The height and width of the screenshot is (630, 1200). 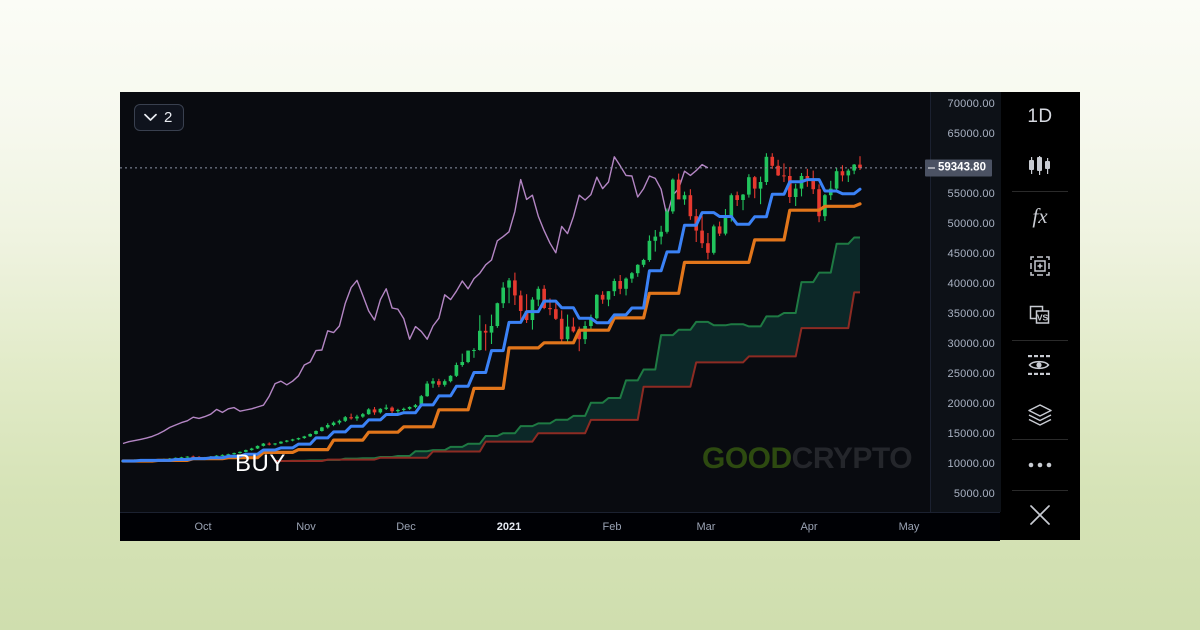 I want to click on close-icon, so click(x=1040, y=515).